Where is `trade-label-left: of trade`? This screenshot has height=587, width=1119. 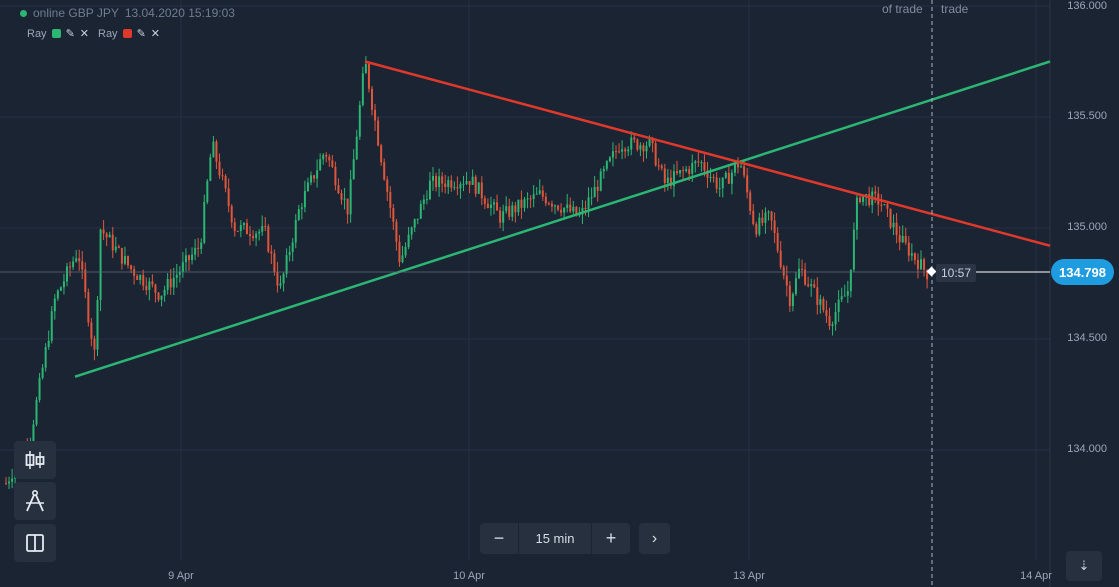
trade-label-left: of trade is located at coordinates (902, 9).